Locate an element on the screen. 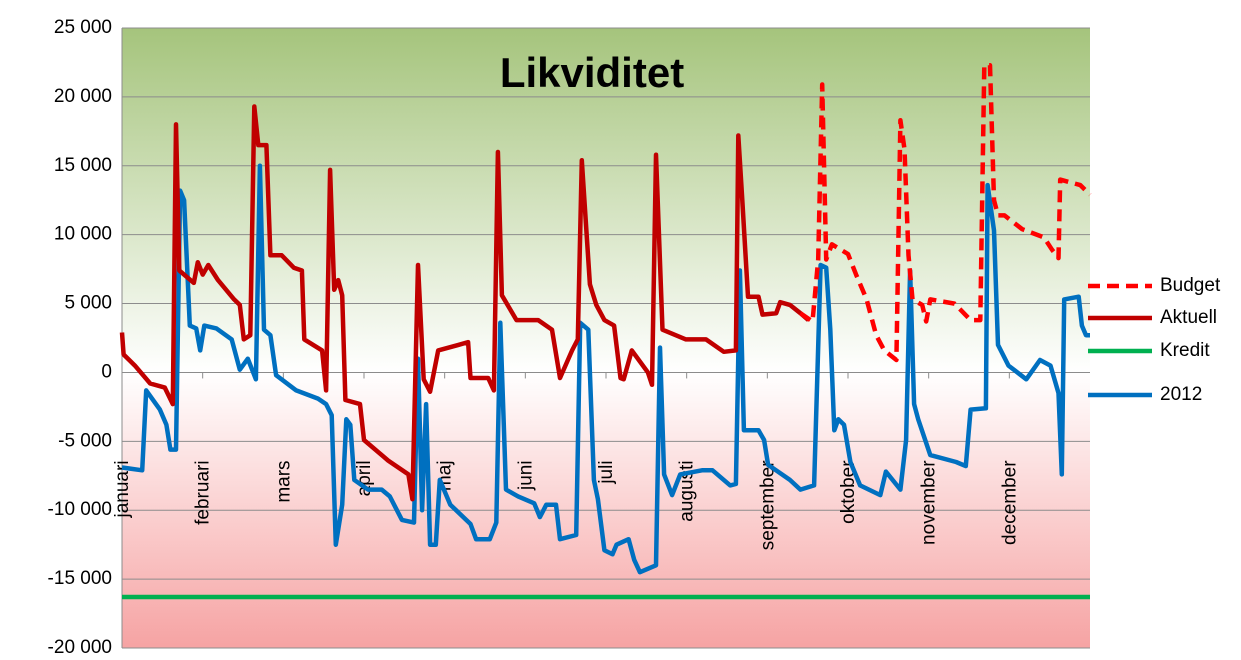 The height and width of the screenshot is (660, 1241). x-tick-label: mars is located at coordinates (283, 481).